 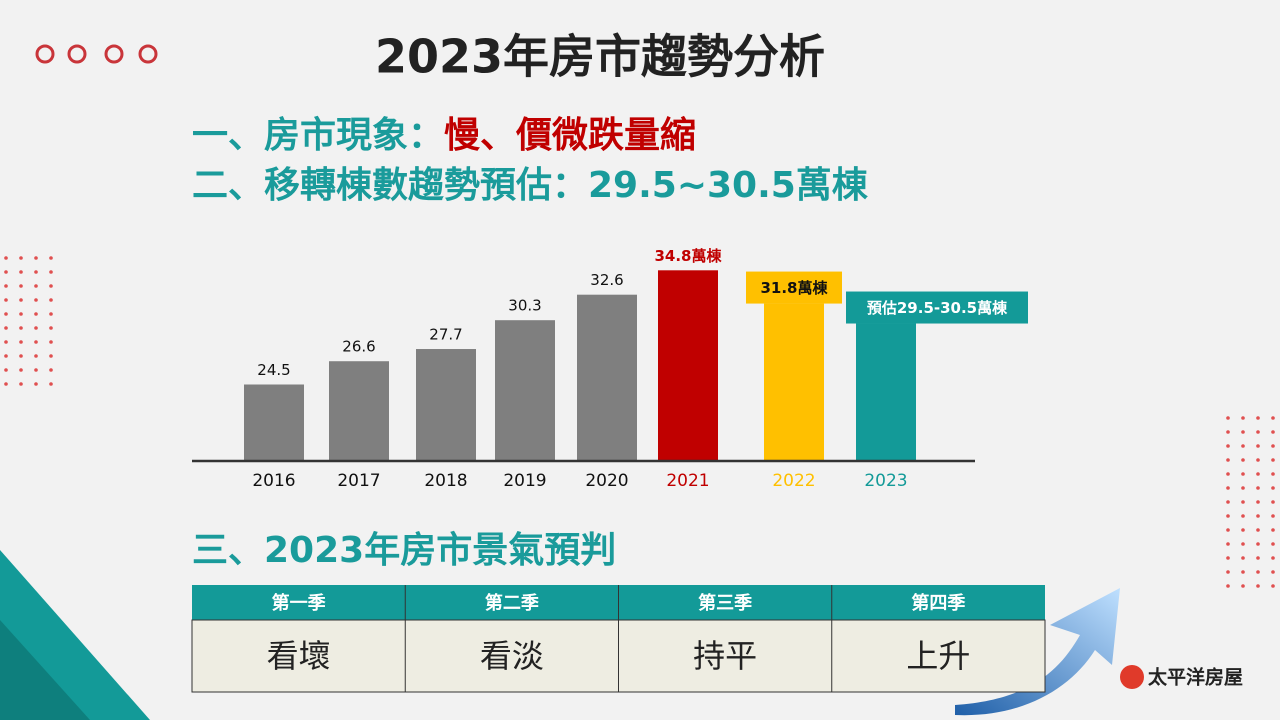 I want to click on x-tick-label: 2017, so click(x=358, y=481).